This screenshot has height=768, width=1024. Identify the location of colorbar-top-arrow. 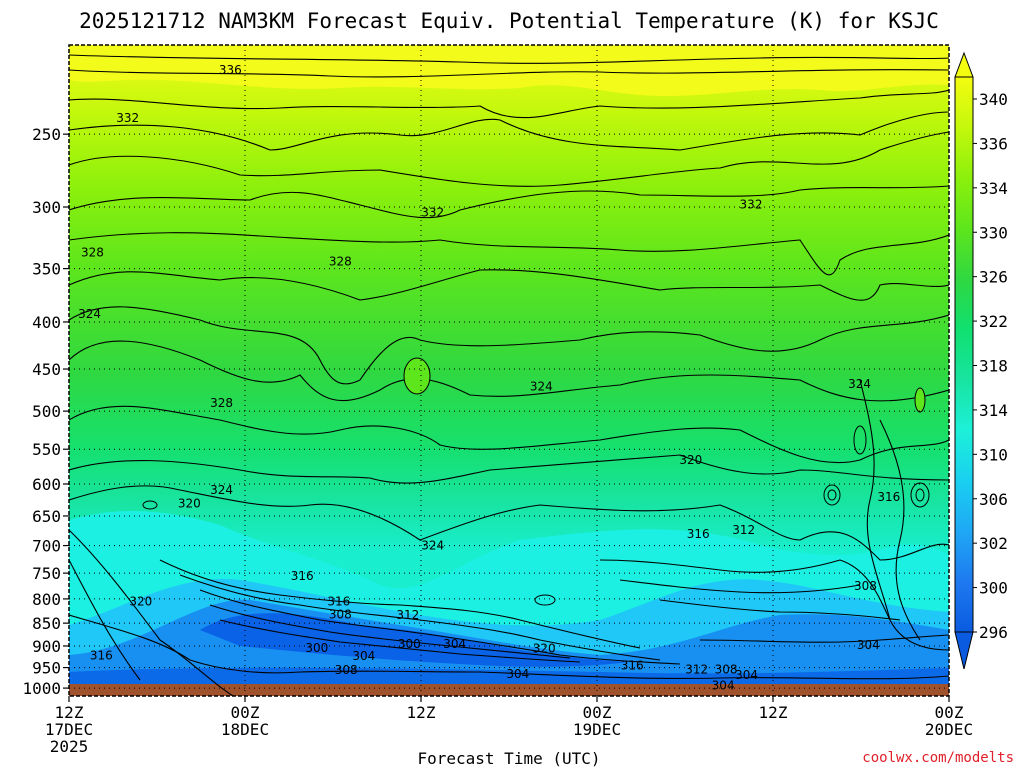
(964, 64).